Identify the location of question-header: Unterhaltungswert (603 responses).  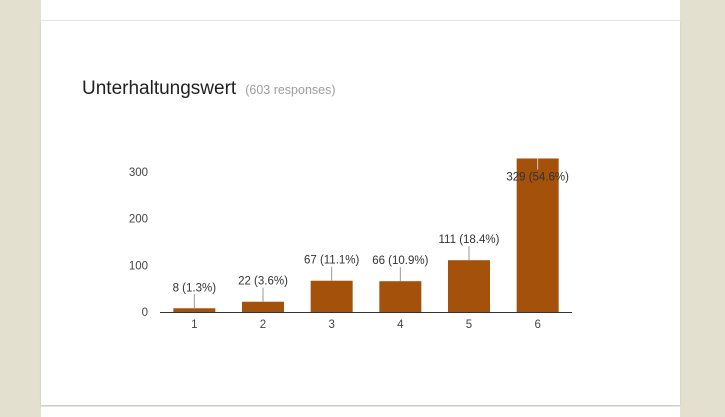
(209, 89).